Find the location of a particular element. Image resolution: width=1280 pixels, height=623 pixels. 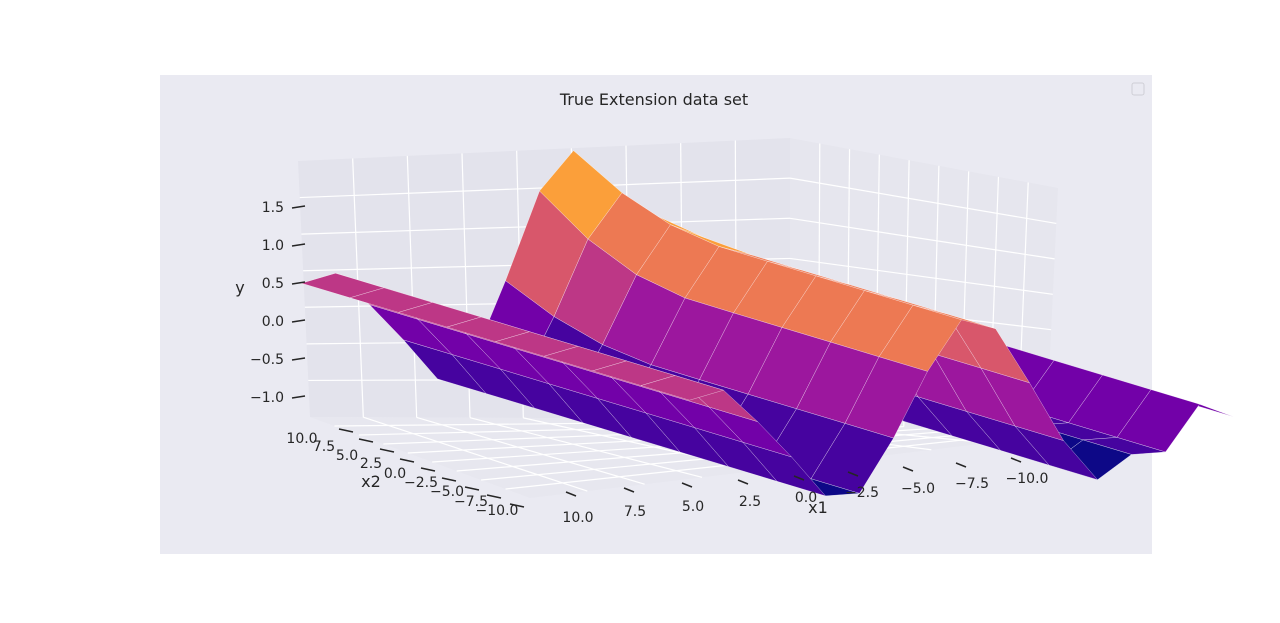

z-tick-label: 0.0 is located at coordinates (273, 322).